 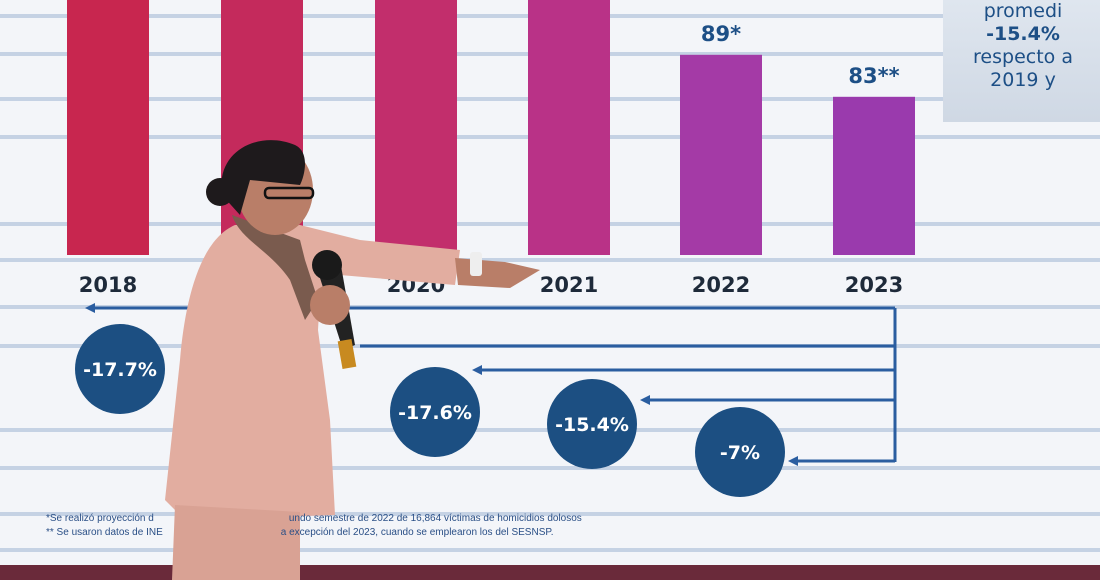 What do you see at coordinates (873, 76) in the screenshot?
I see `data-label-2023: 83**` at bounding box center [873, 76].